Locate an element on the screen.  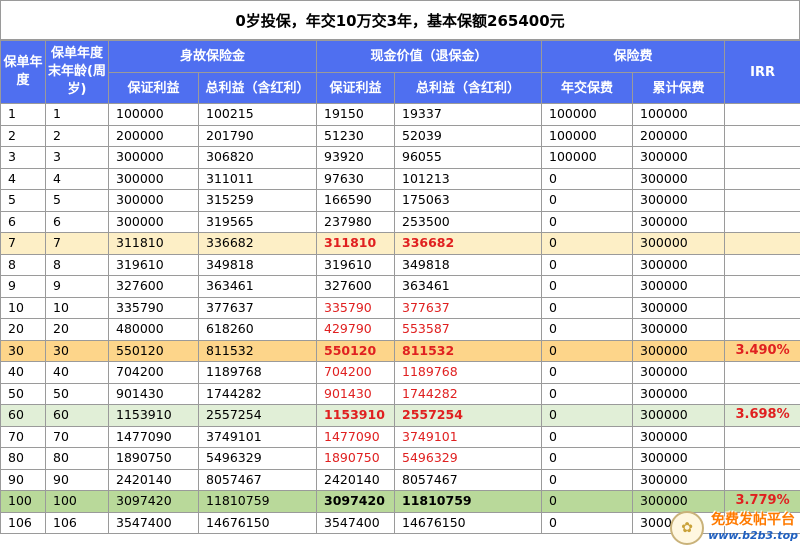
cell-db-guaranteed: 200000 is located at coordinates (153, 135).